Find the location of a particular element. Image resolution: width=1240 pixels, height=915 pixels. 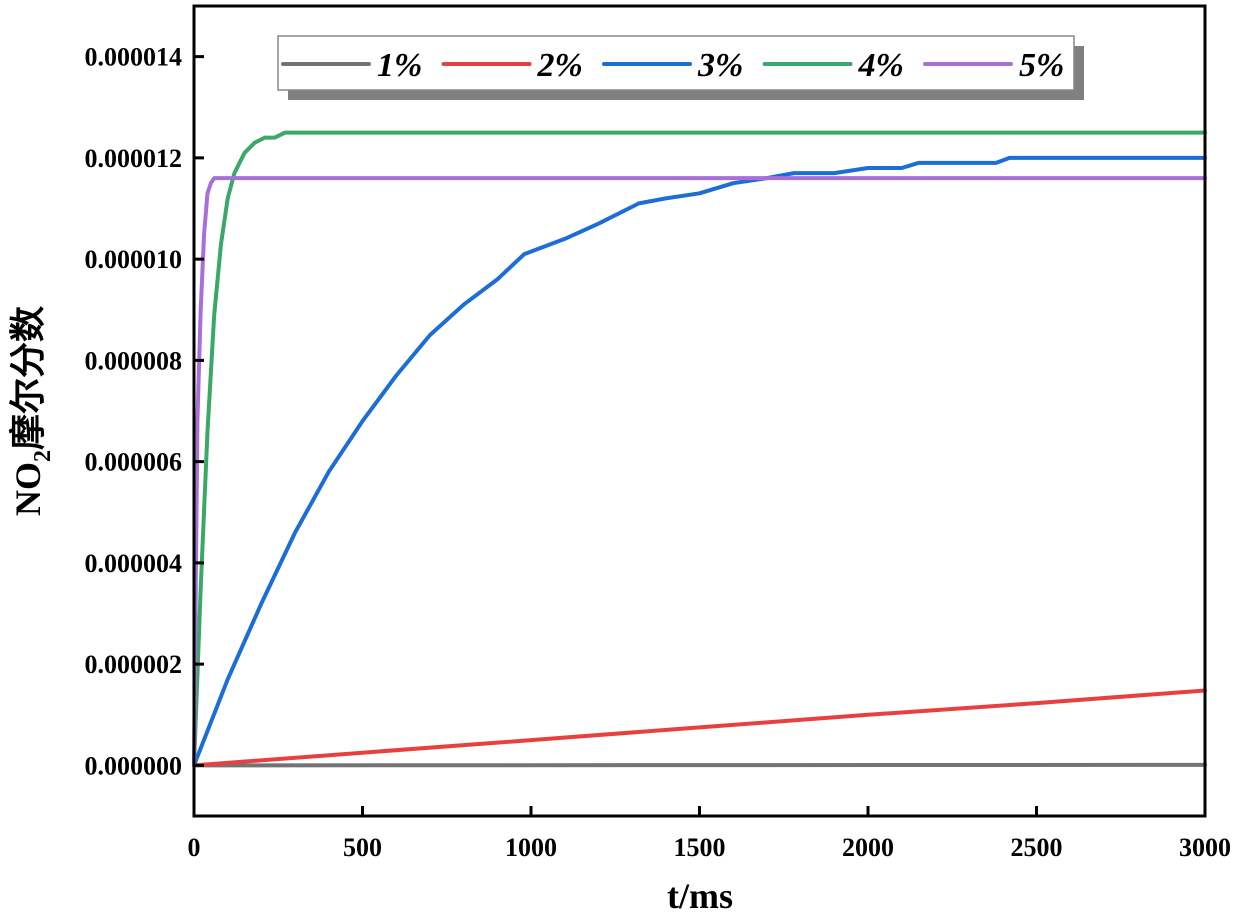

legend-label-2: 2% is located at coordinates (560, 65).